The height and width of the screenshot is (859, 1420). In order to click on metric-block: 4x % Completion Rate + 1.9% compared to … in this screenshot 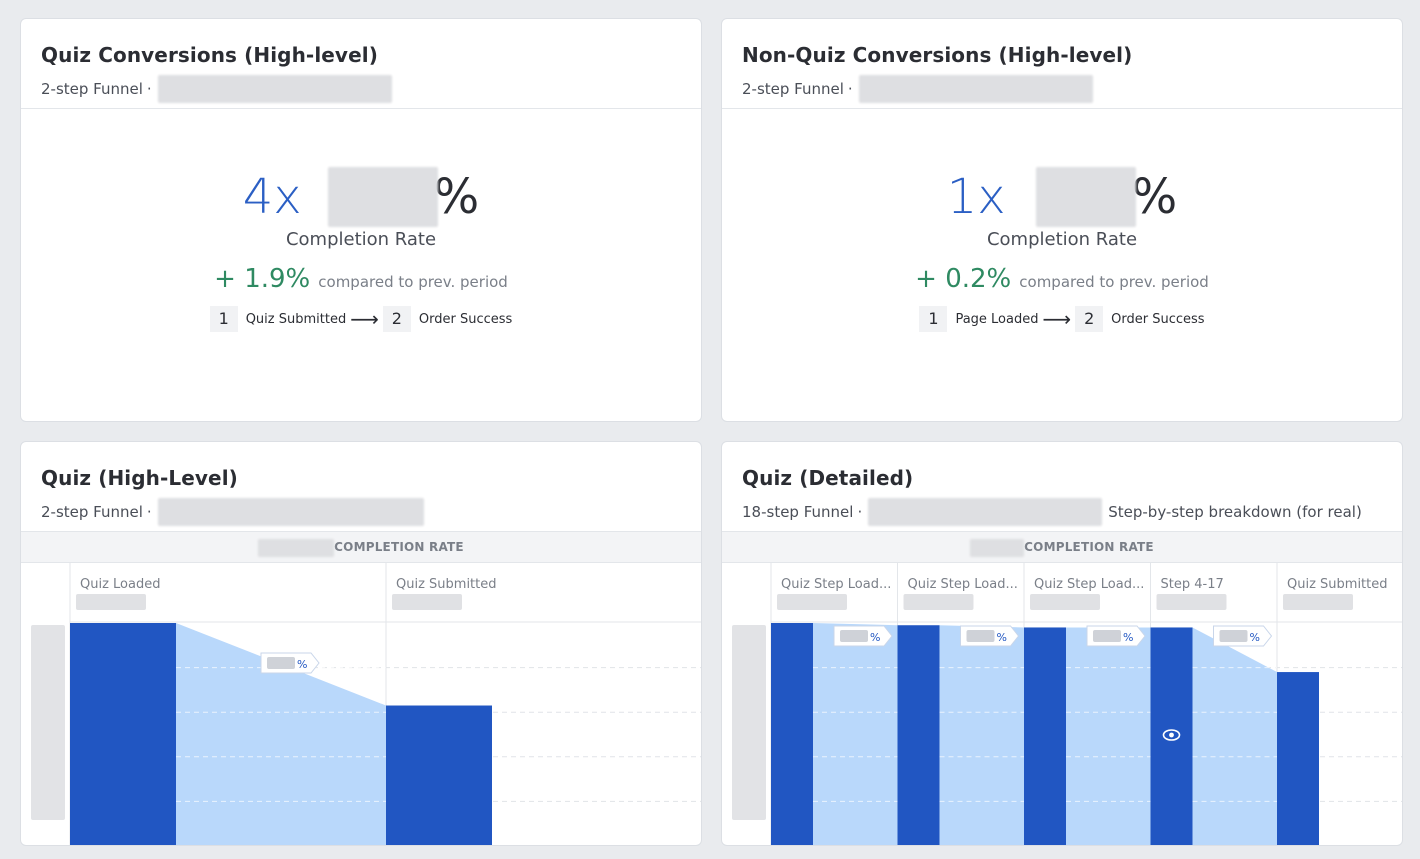, I will do `click(361, 249)`.